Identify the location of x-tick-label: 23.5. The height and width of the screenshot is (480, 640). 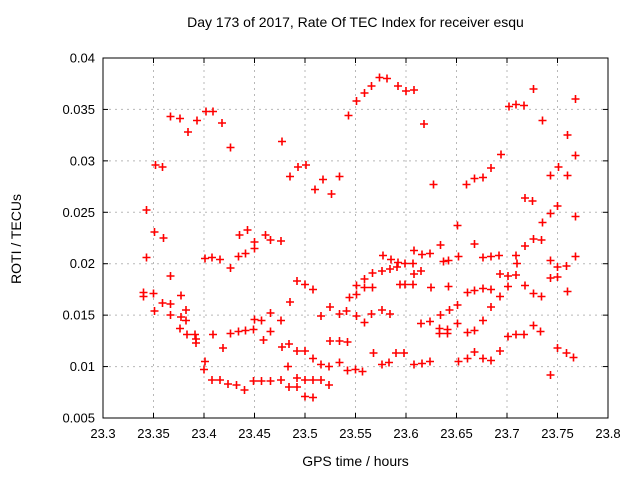
(304, 433).